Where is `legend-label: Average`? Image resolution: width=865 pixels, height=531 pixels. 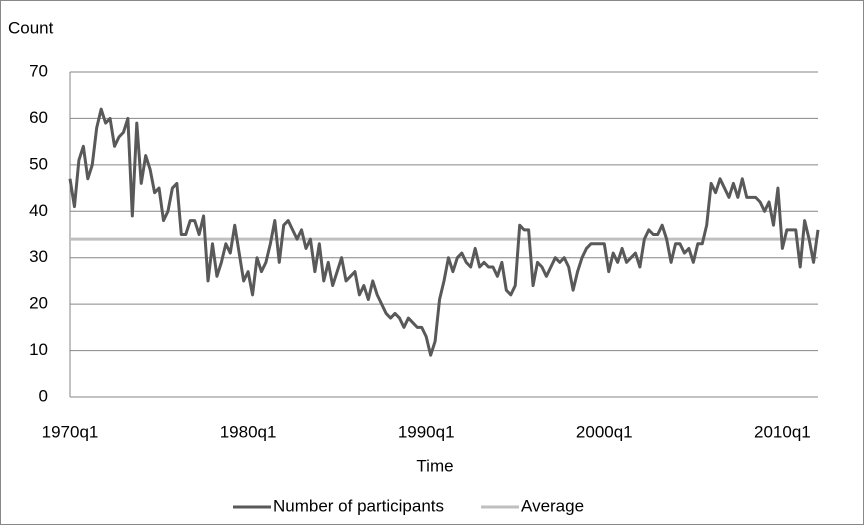
legend-label: Average is located at coordinates (552, 505).